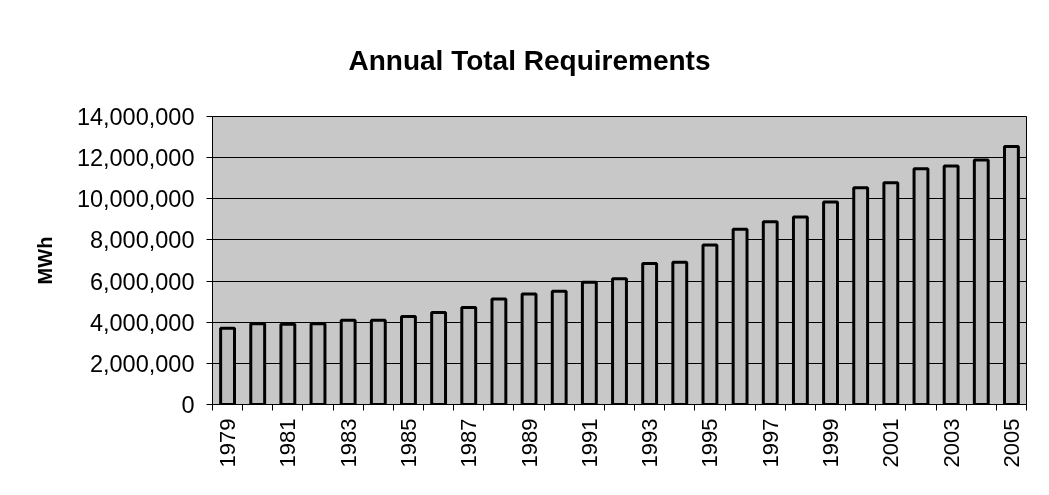  Describe the element at coordinates (135, 199) in the screenshot. I see `y-tick-label: 10,000,000` at that location.